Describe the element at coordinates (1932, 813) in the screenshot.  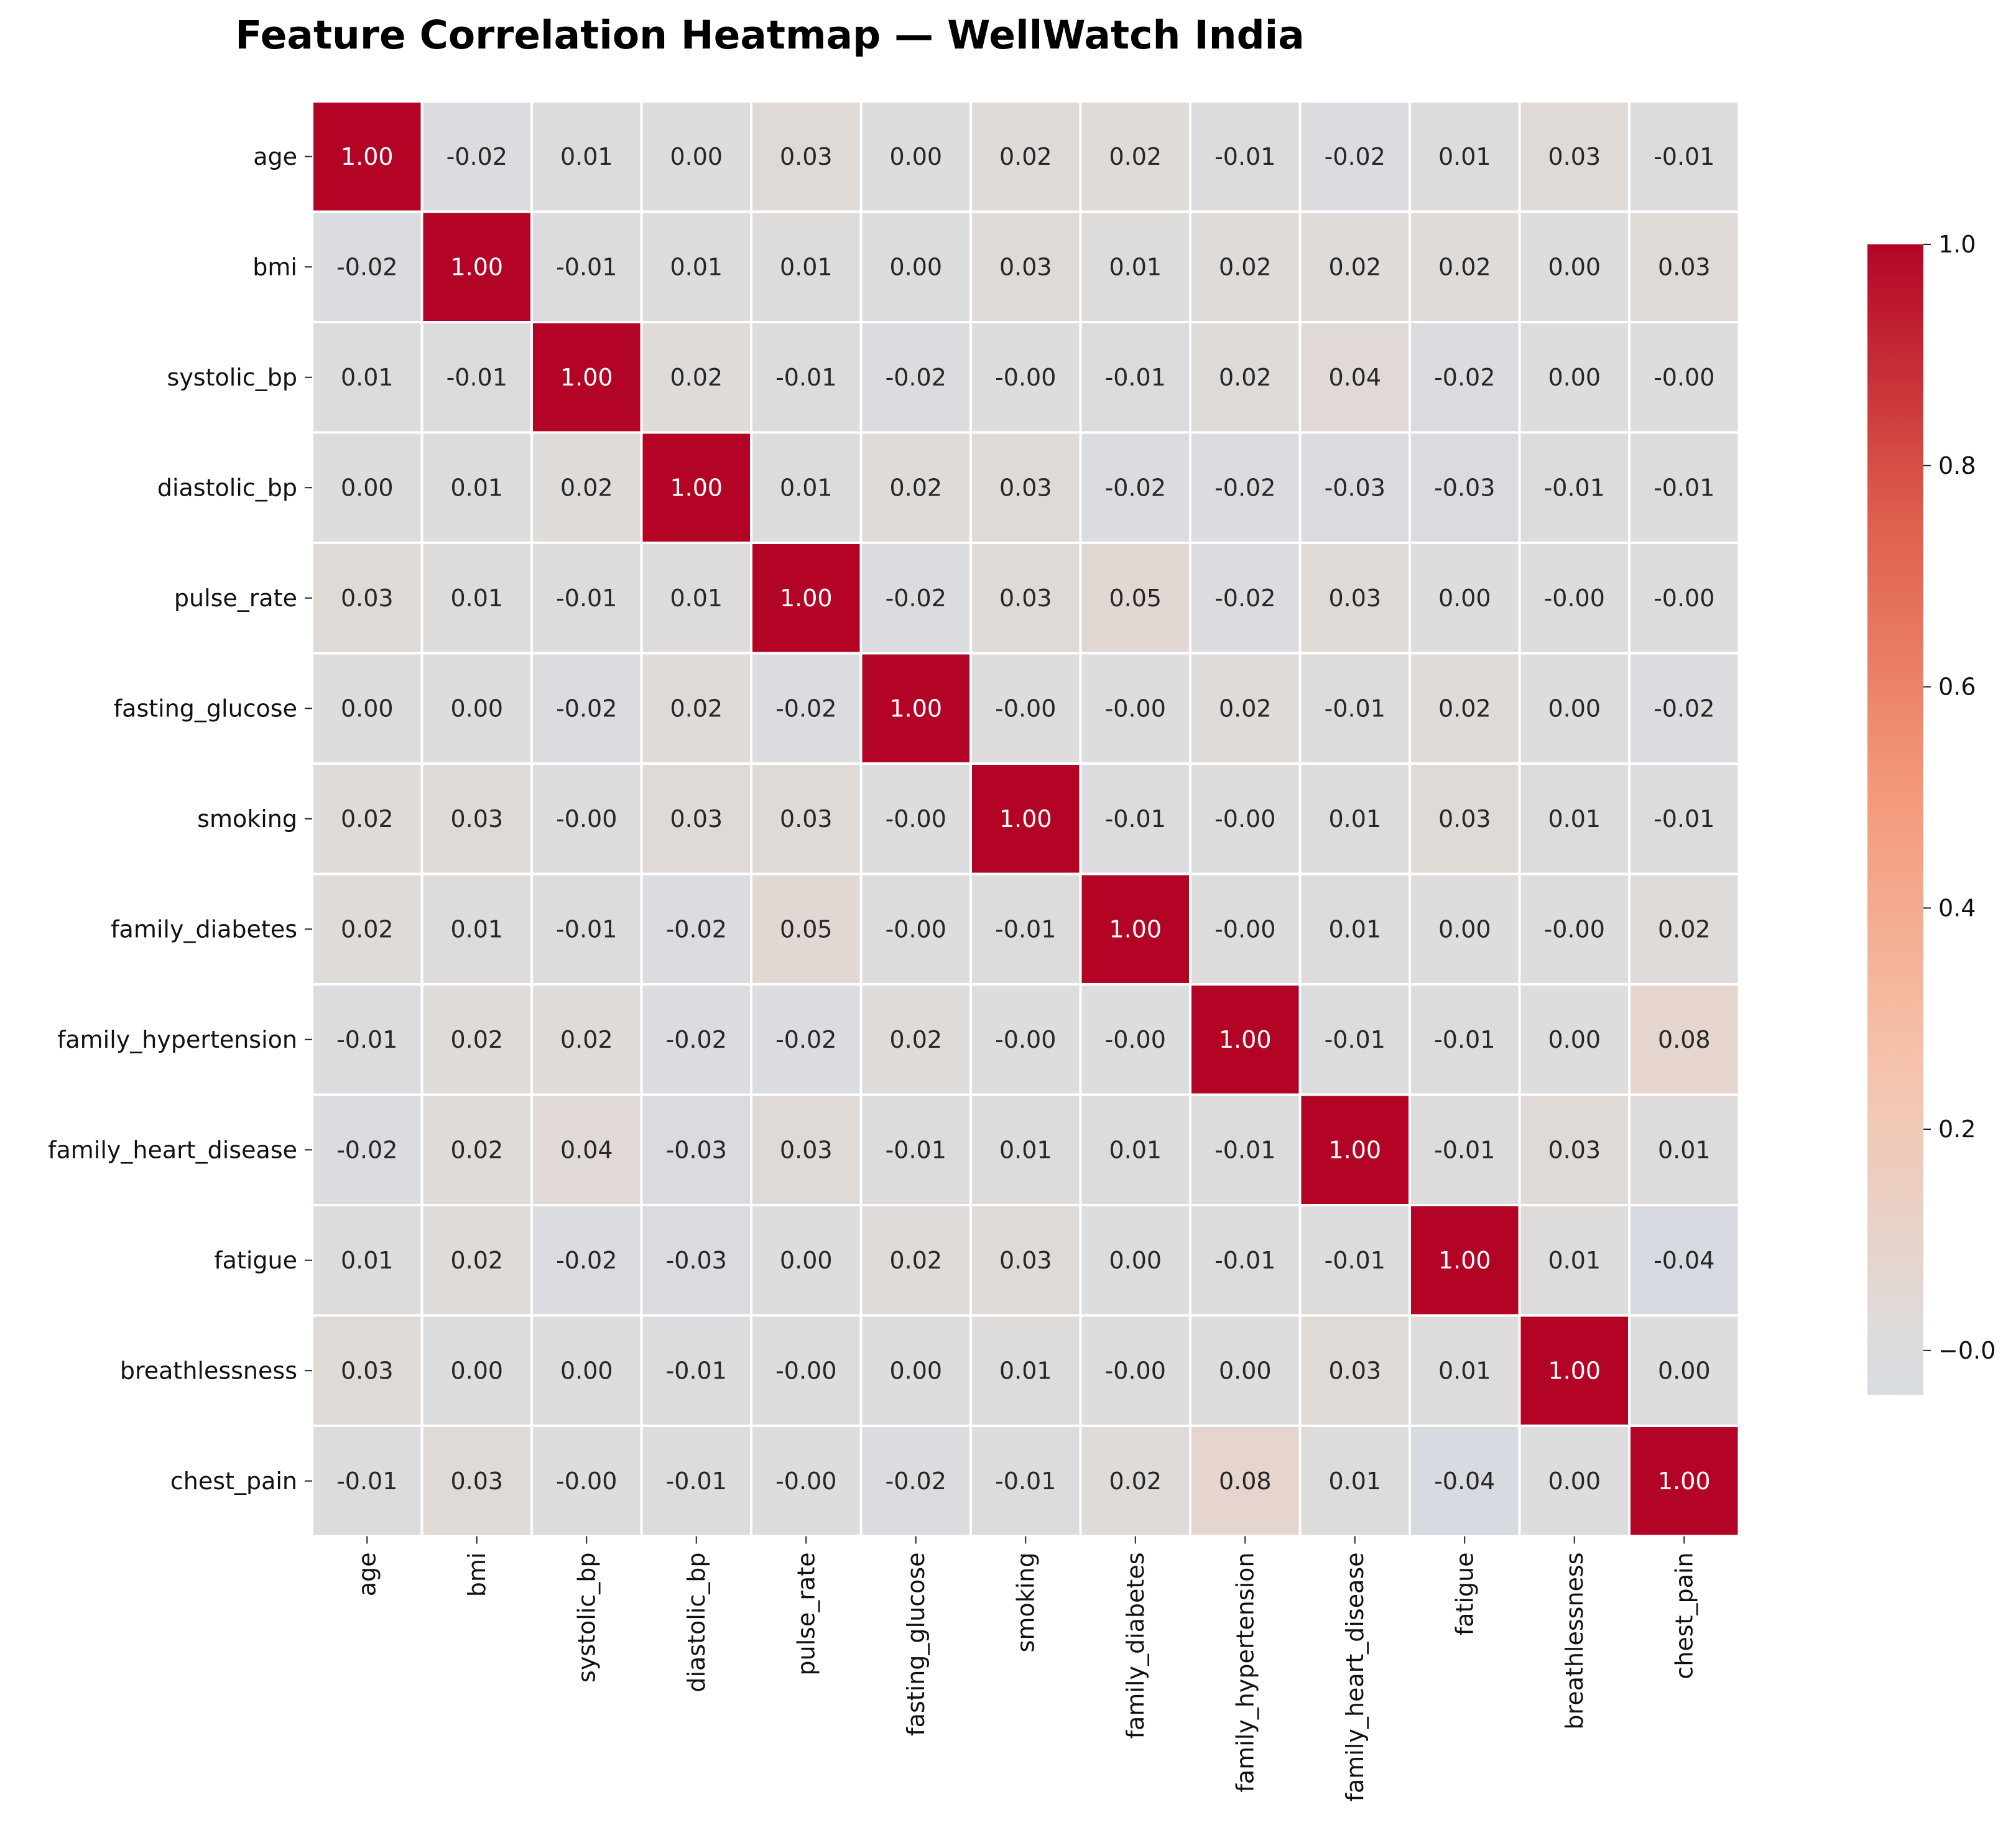
I see `colorbar: −0.0 0.2 0.4 0.6 0.8 1.0` at that location.